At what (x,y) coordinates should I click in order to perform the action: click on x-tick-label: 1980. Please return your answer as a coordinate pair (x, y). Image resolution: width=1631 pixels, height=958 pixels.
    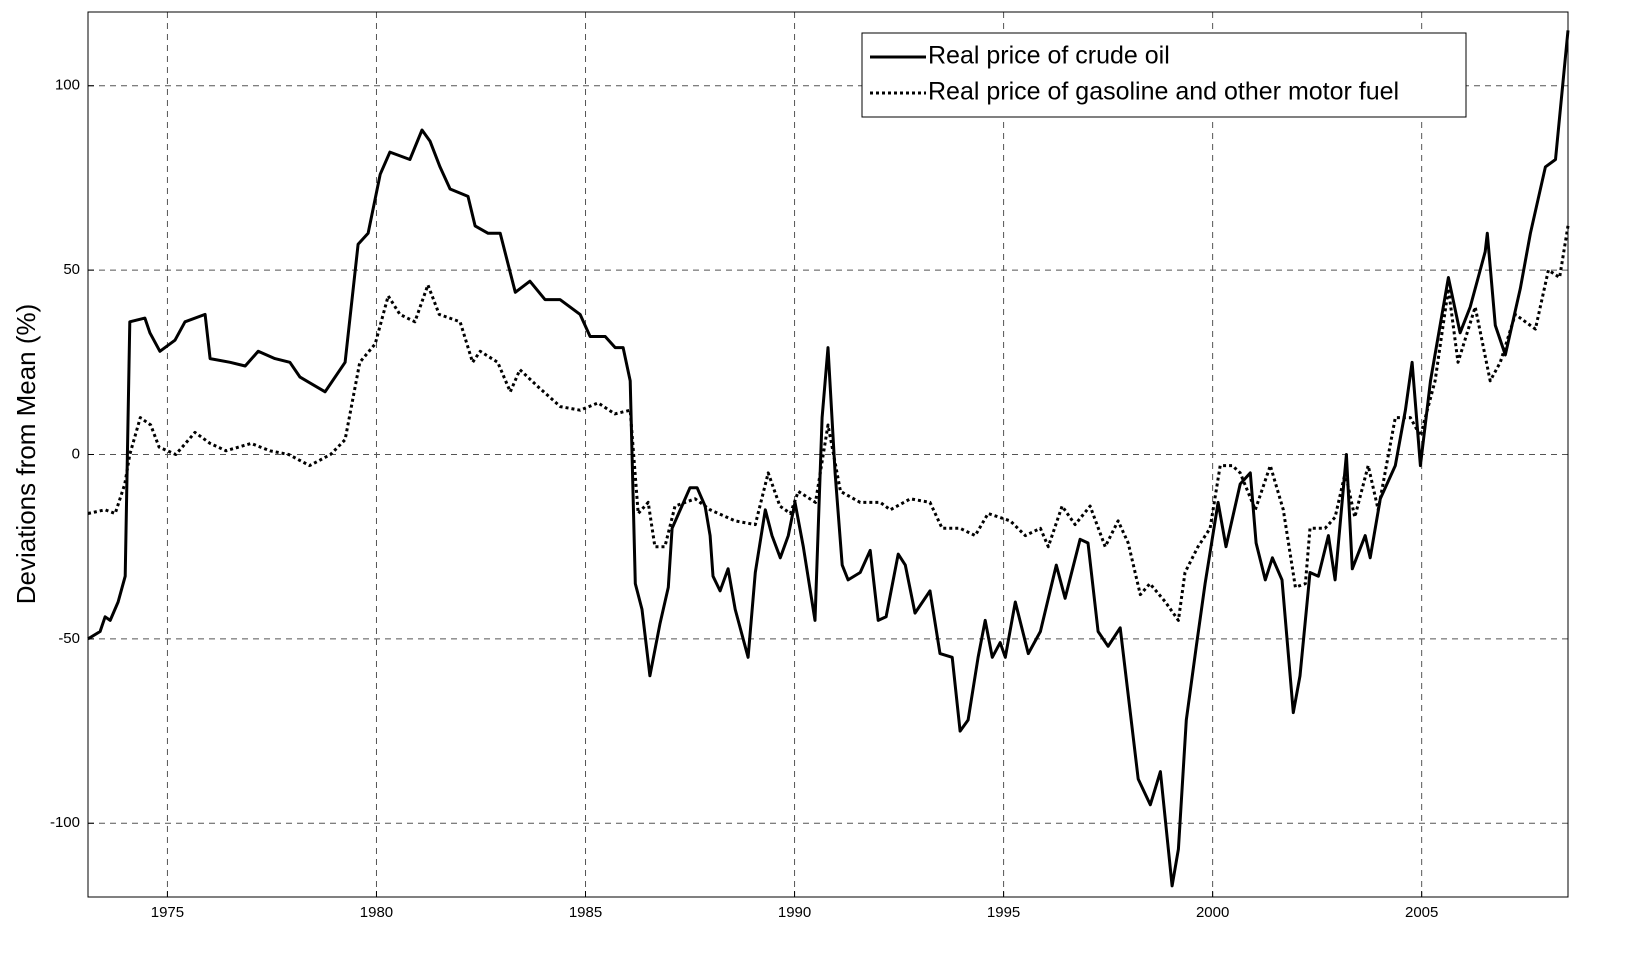
    Looking at the image, I should click on (376, 912).